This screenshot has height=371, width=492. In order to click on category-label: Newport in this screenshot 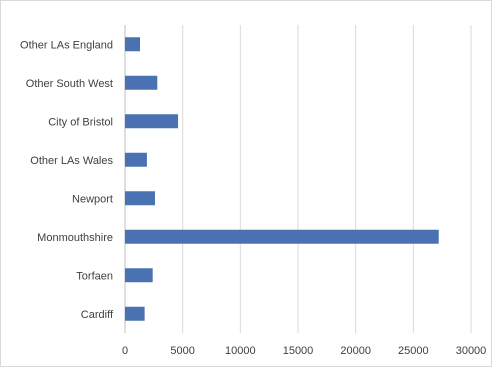, I will do `click(92, 199)`.